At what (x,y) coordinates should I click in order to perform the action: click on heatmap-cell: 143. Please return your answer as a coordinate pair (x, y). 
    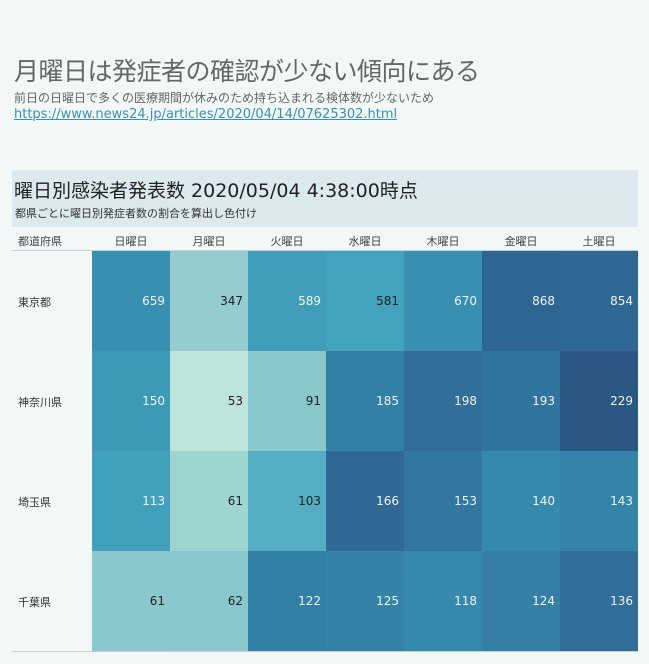
    Looking at the image, I should click on (599, 501).